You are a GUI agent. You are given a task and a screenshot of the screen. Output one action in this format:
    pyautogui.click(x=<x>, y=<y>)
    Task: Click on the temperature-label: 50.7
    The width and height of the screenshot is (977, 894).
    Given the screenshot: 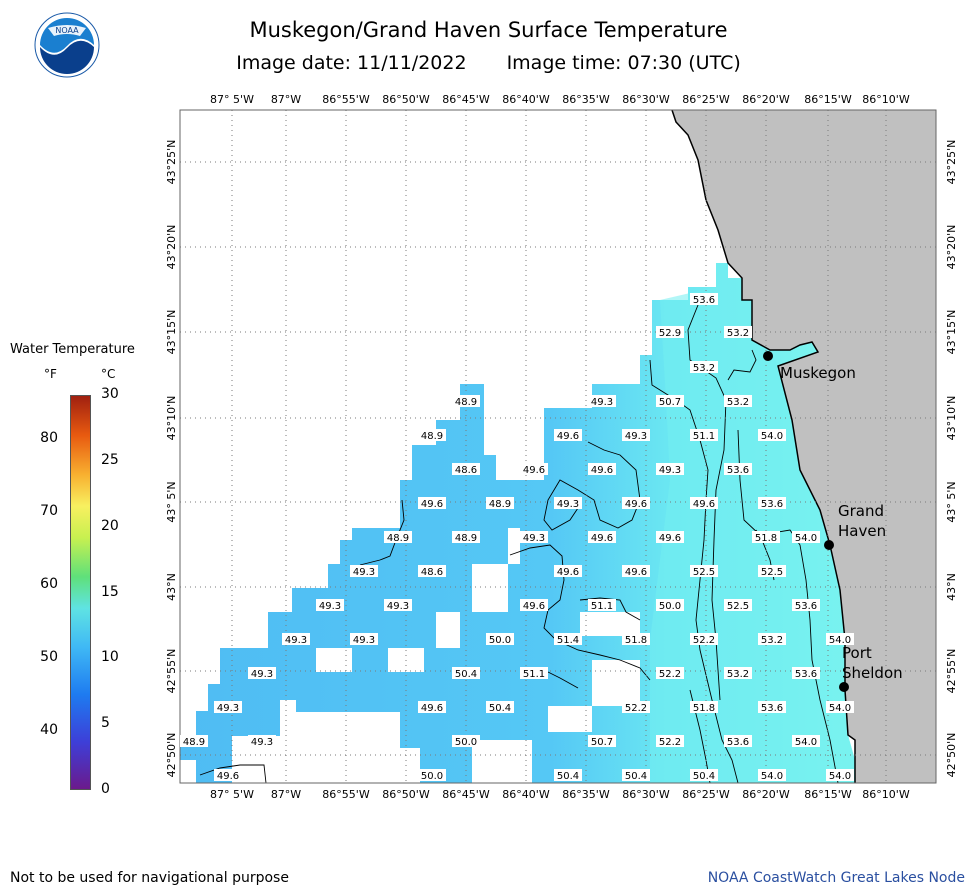 What is the action you would take?
    pyautogui.click(x=602, y=741)
    